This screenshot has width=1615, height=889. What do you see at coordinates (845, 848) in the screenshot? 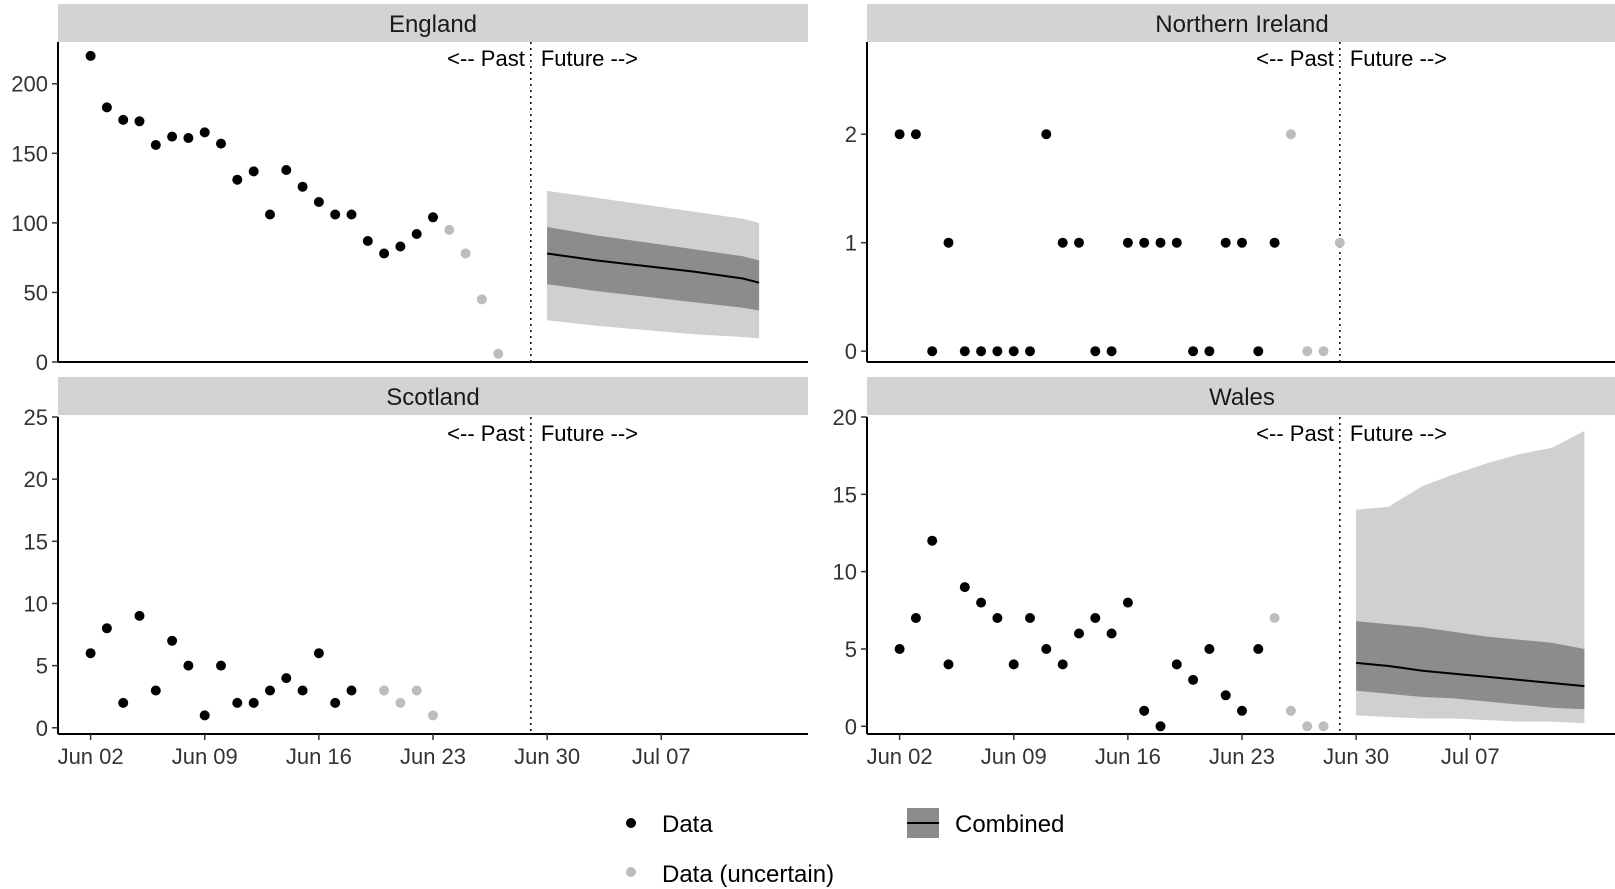
I see `legend: Data Data (uncertain) Combined` at bounding box center [845, 848].